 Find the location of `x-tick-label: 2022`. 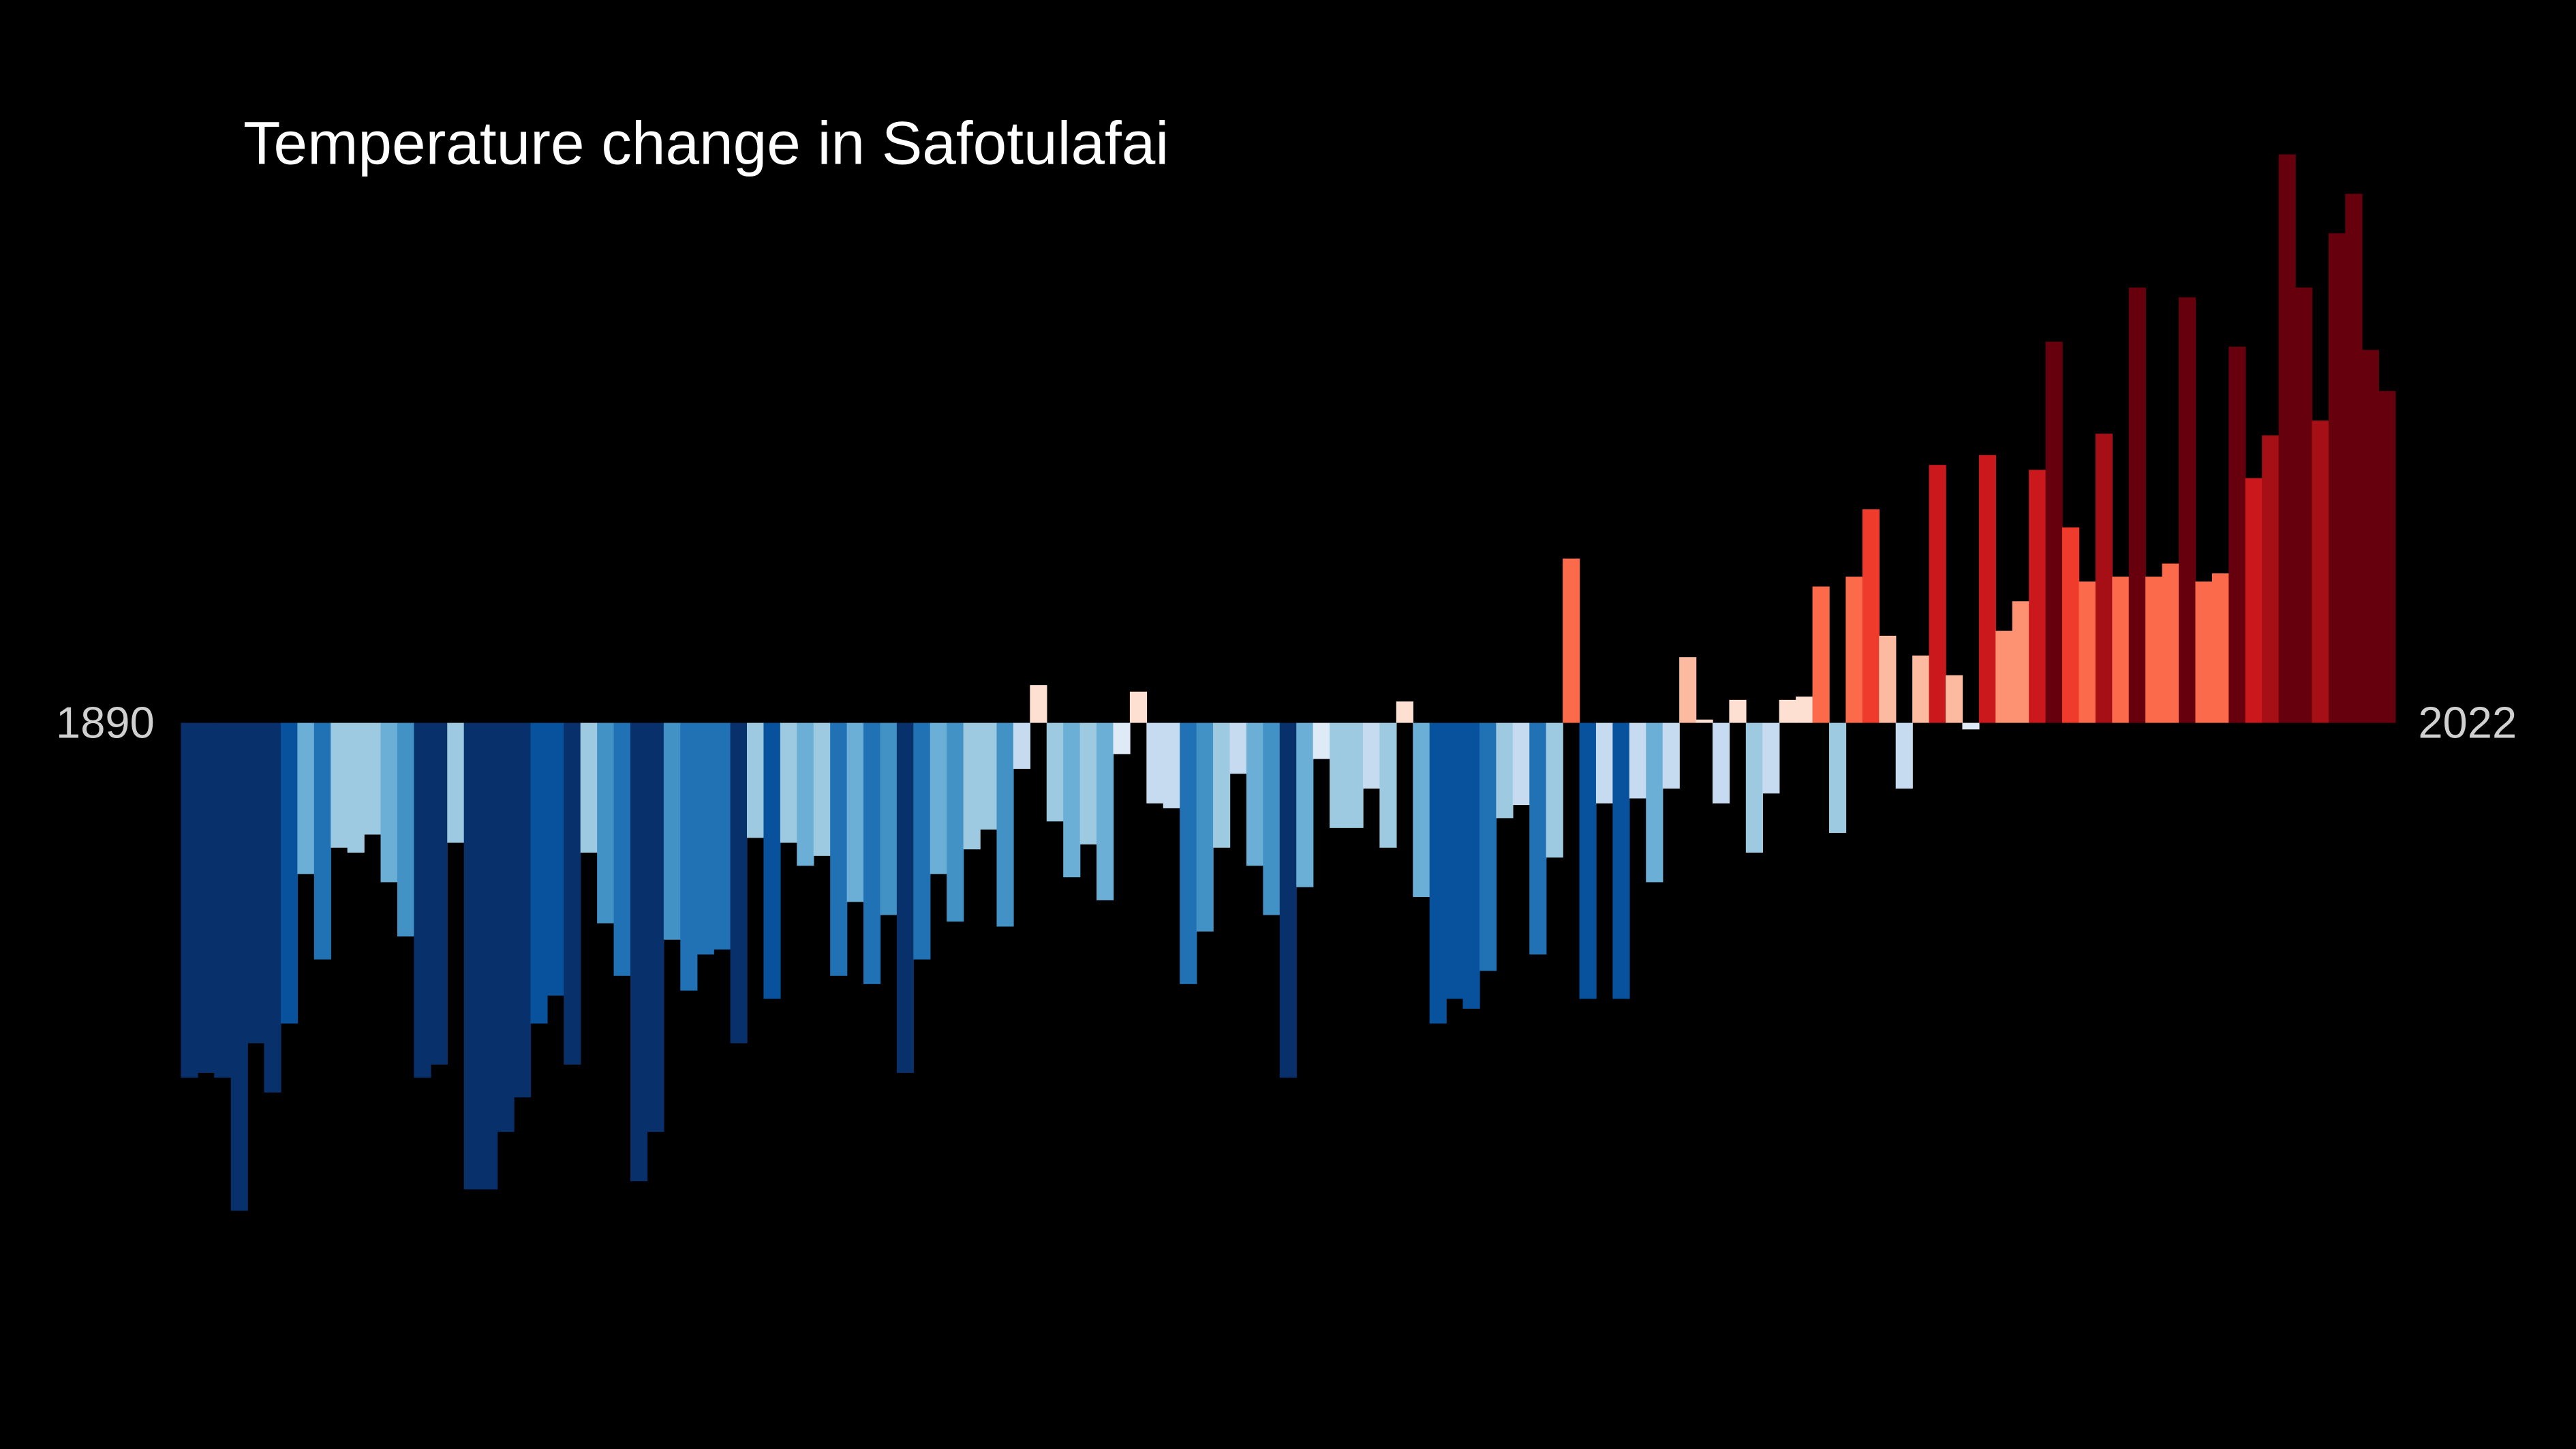

x-tick-label: 2022 is located at coordinates (2467, 723).